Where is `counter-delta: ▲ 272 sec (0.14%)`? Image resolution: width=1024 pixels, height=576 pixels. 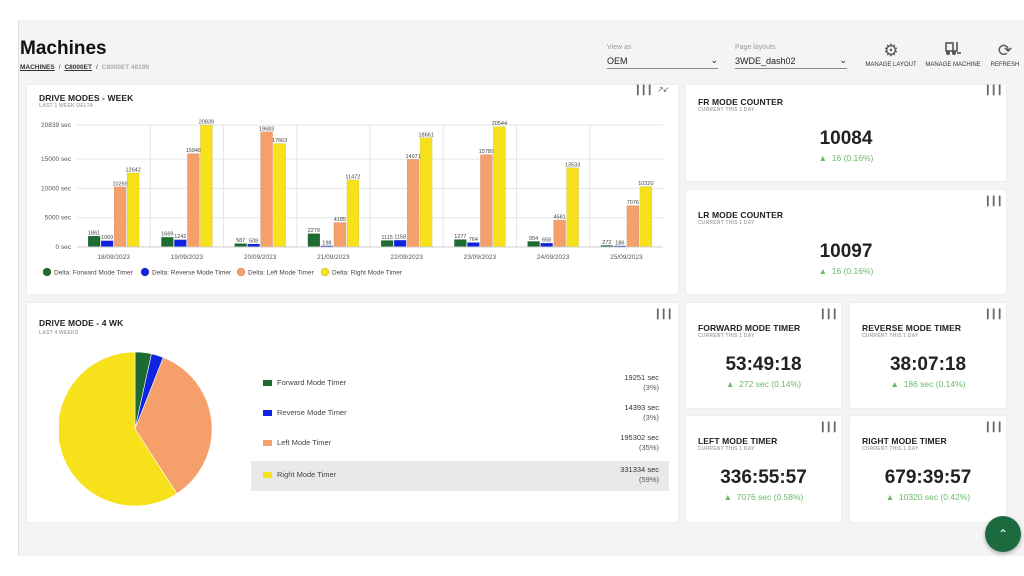 counter-delta: ▲ 272 sec (0.14%) is located at coordinates (763, 384).